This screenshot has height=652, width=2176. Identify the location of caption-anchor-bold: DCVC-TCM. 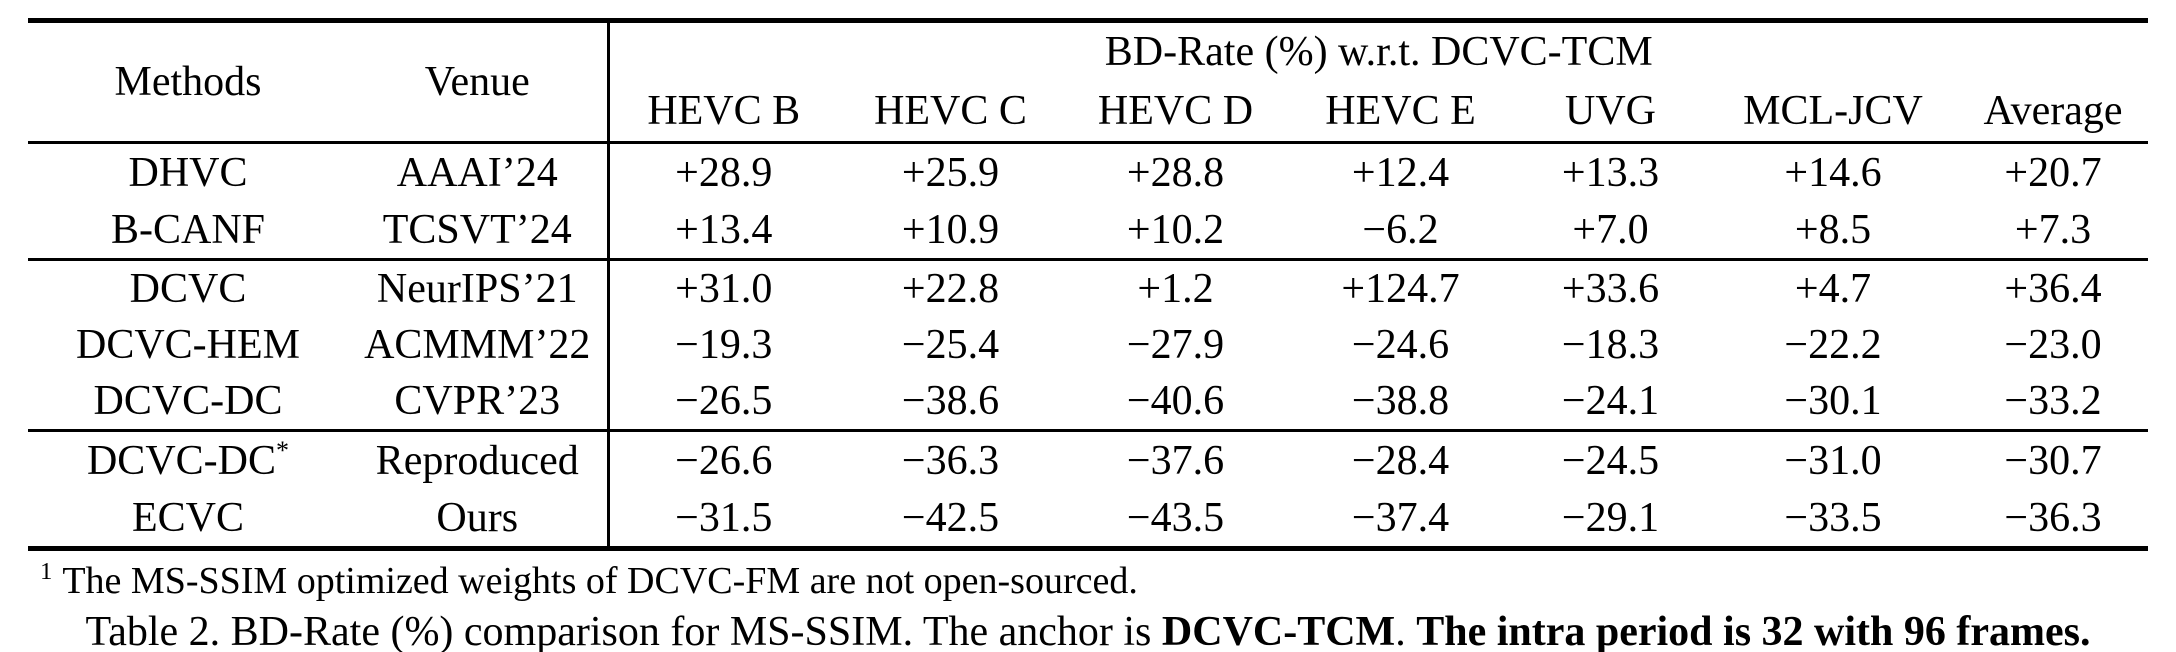
(1278, 630).